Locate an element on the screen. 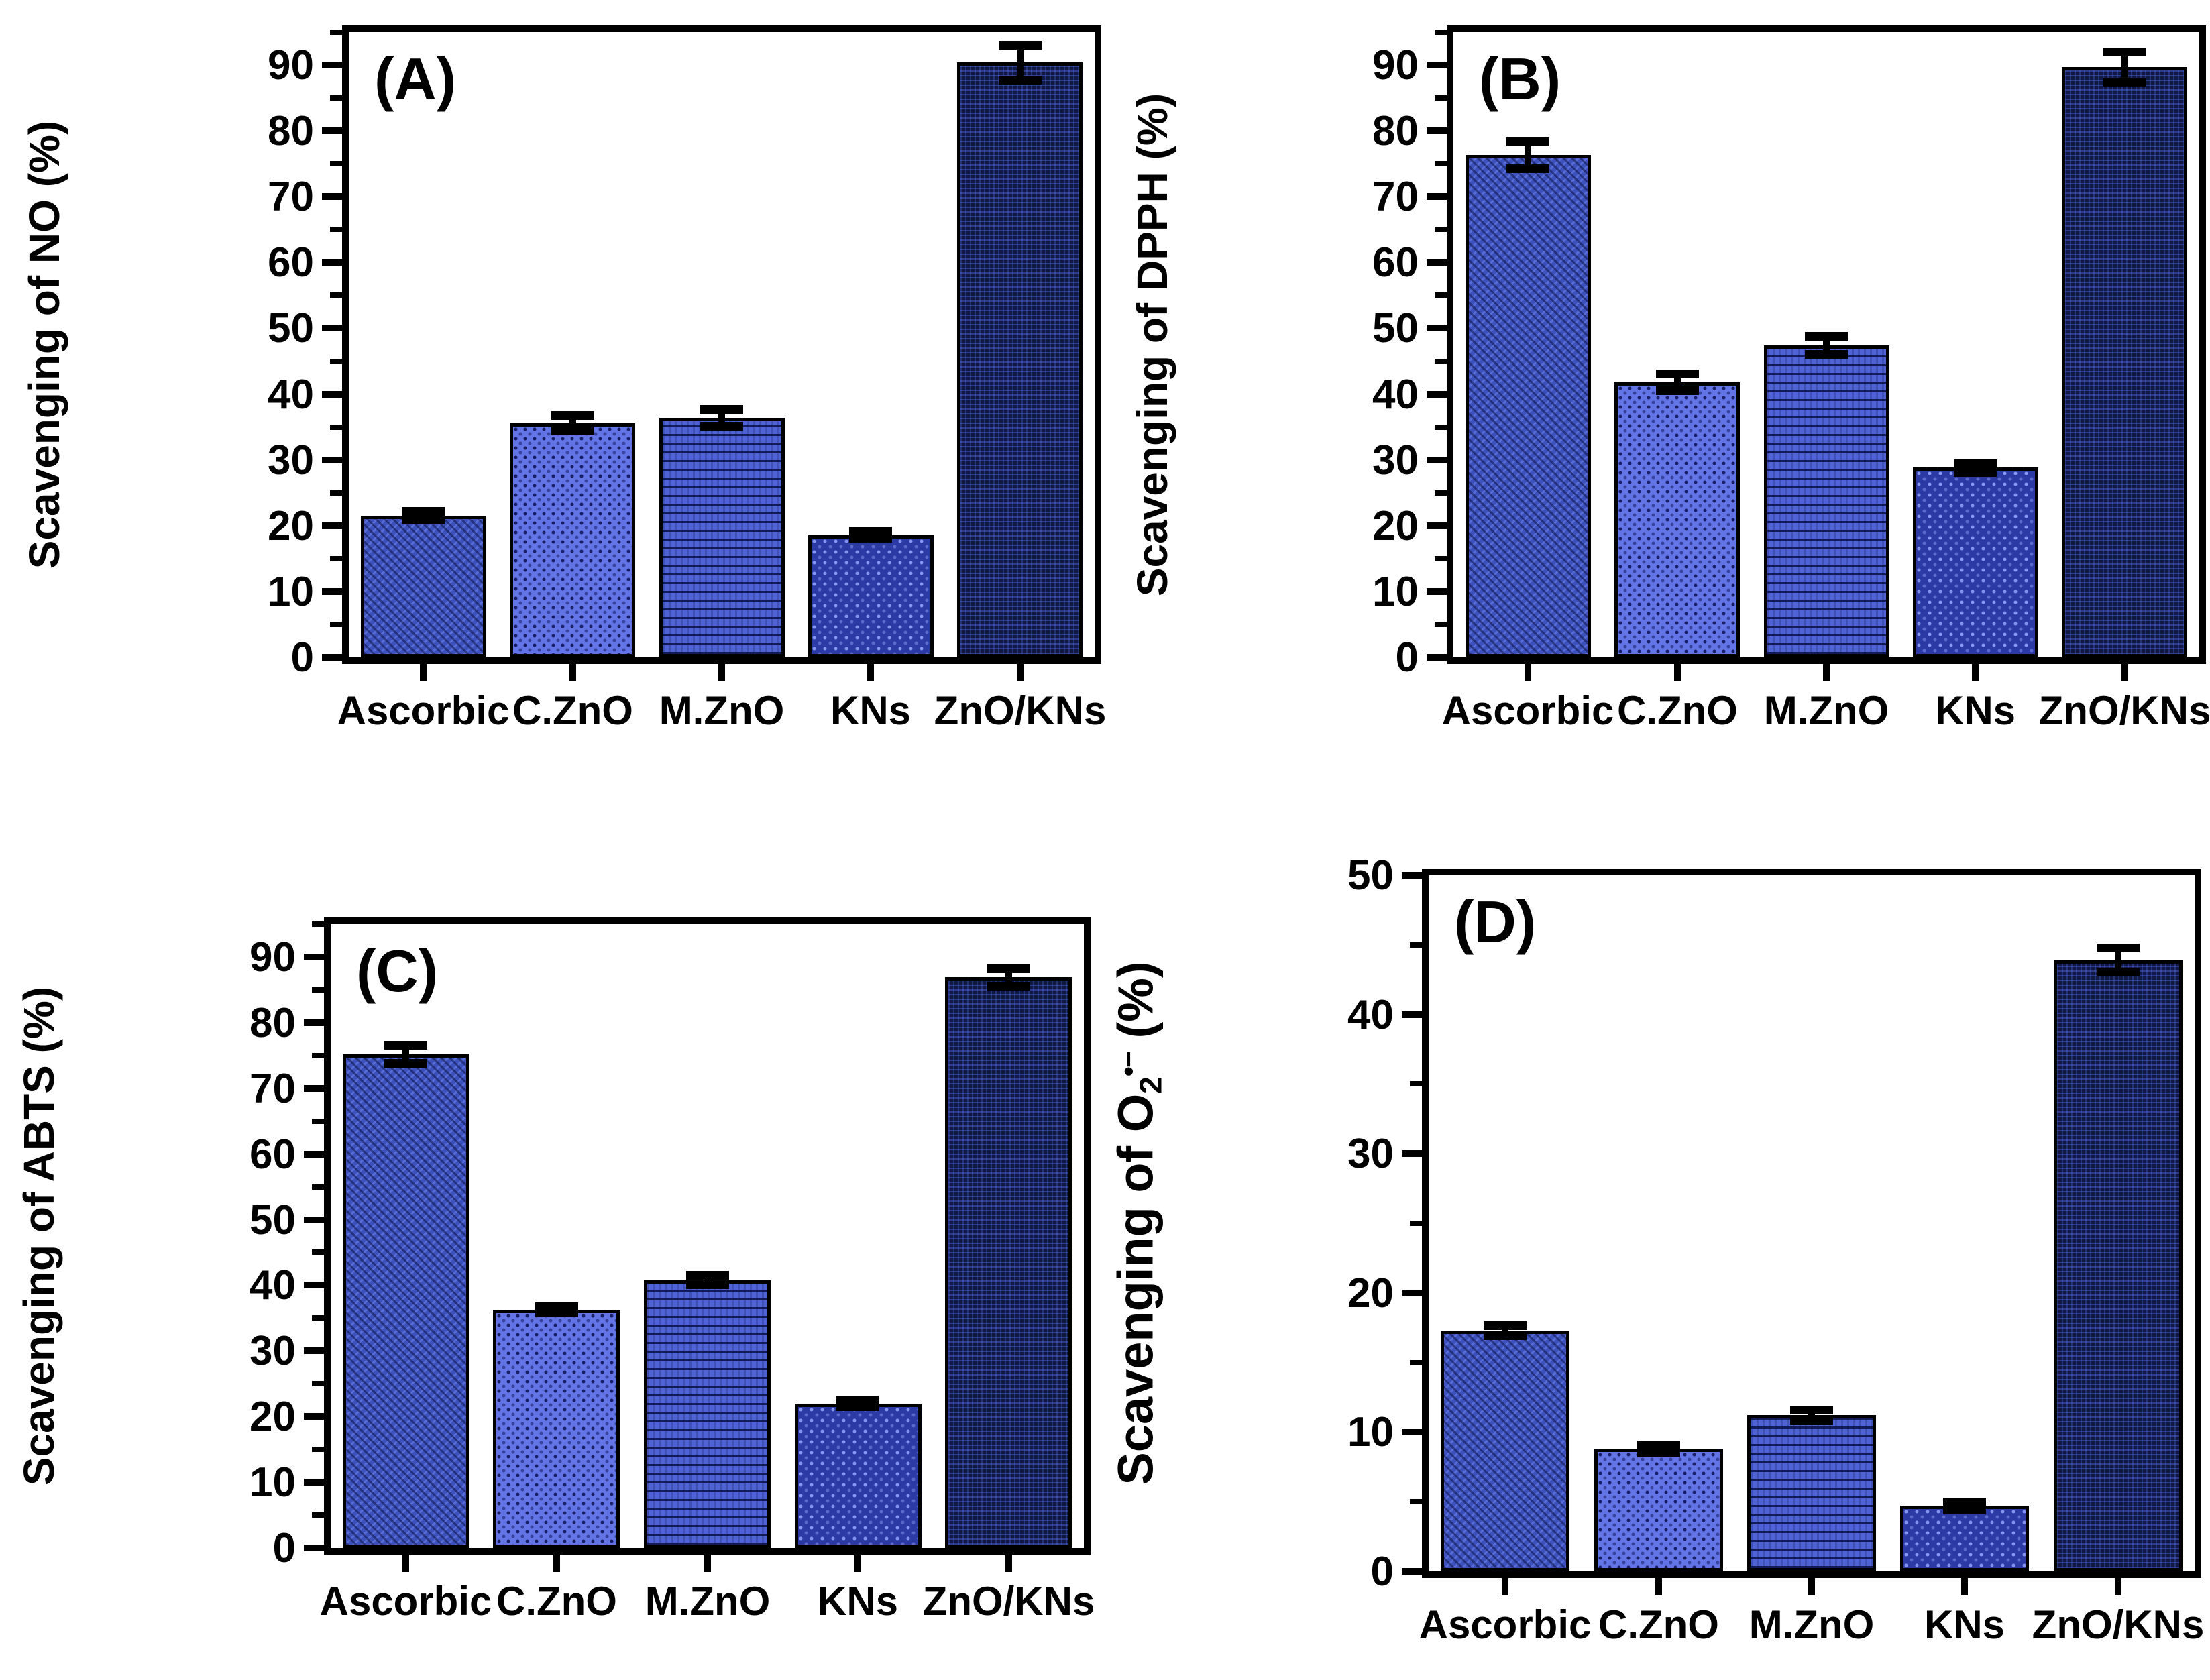 This screenshot has width=2210, height=1680. y-axis-tick-label: 40 is located at coordinates (273, 1285).